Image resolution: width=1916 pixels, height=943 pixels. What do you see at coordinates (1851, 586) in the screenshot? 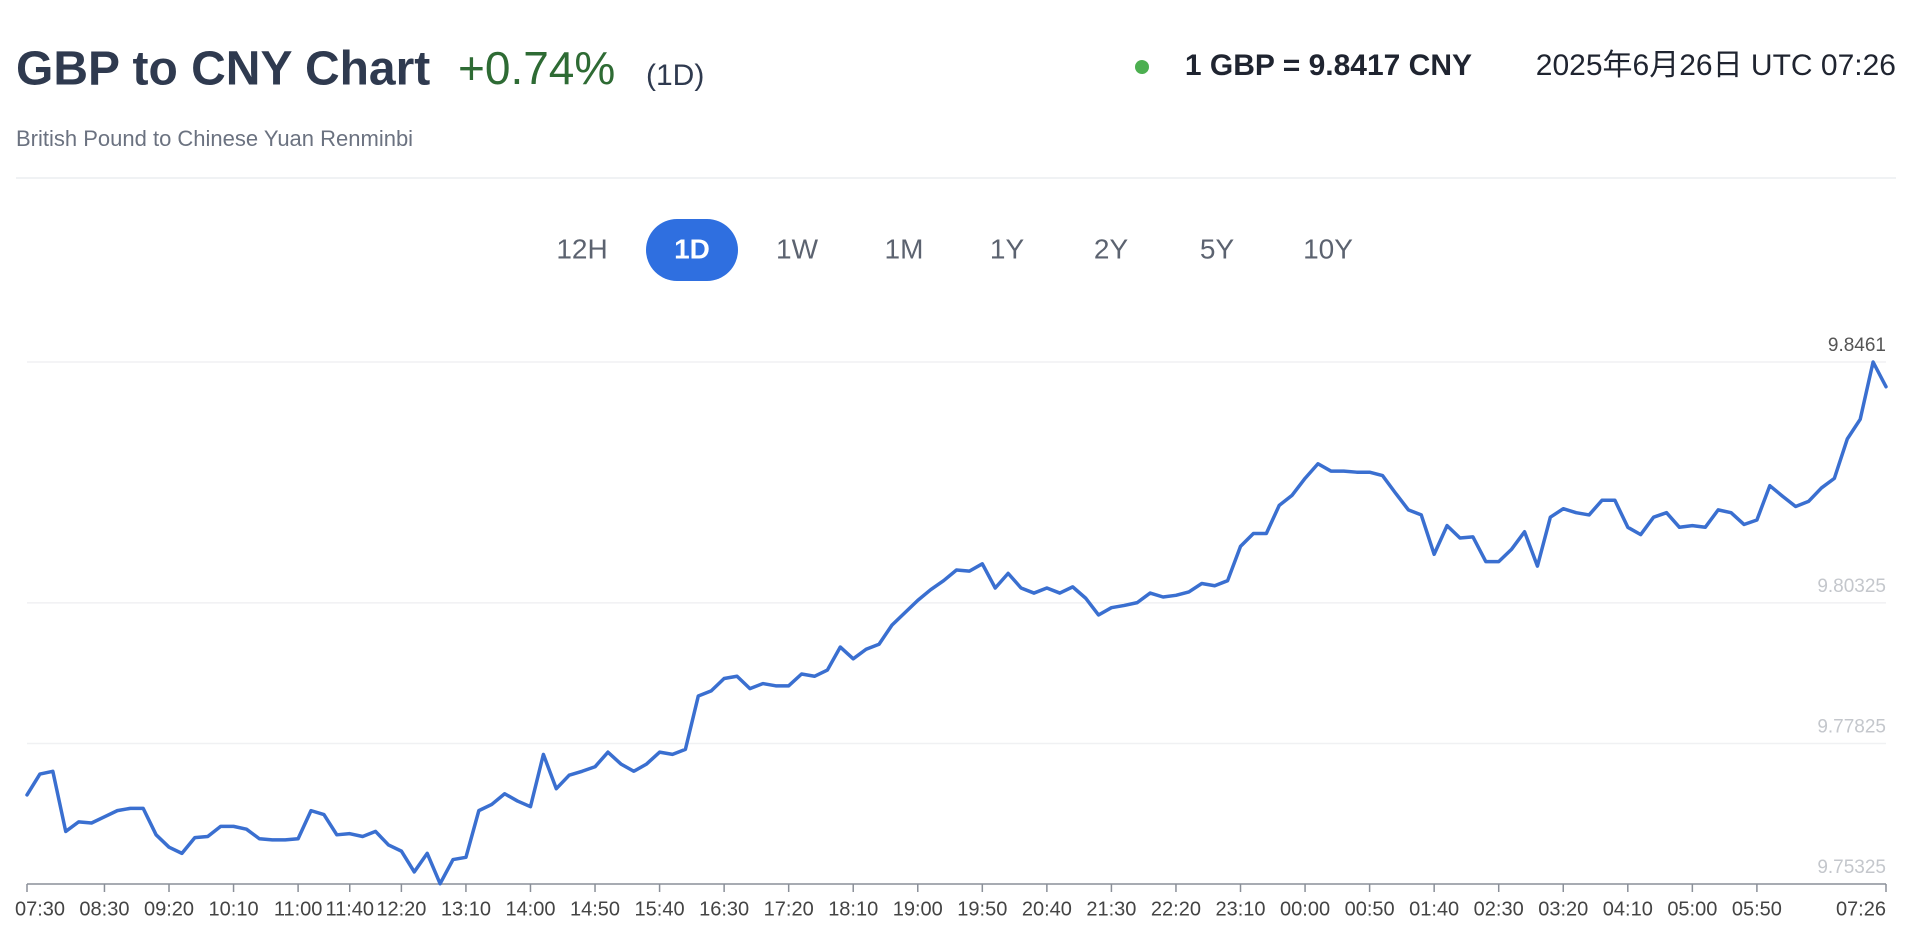
I see `y-tick-label: 9.80325` at bounding box center [1851, 586].